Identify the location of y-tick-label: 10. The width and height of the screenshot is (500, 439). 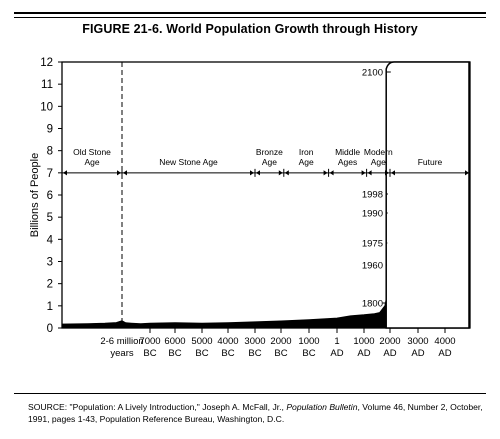
(46, 107).